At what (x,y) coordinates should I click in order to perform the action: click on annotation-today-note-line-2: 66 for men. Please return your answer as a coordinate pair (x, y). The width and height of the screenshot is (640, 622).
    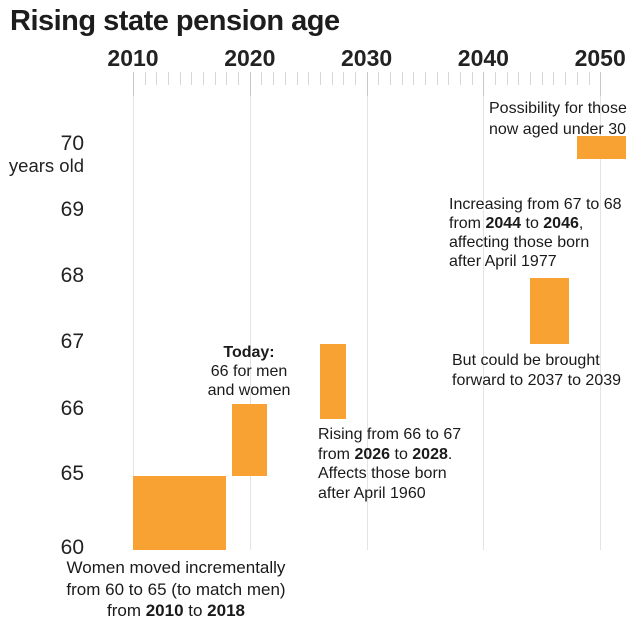
    Looking at the image, I should click on (249, 371).